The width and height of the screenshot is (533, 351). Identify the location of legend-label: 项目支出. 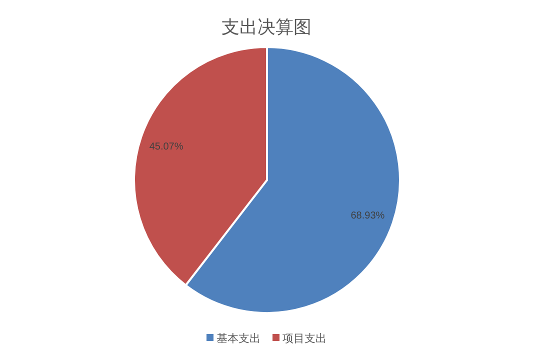
(304, 338).